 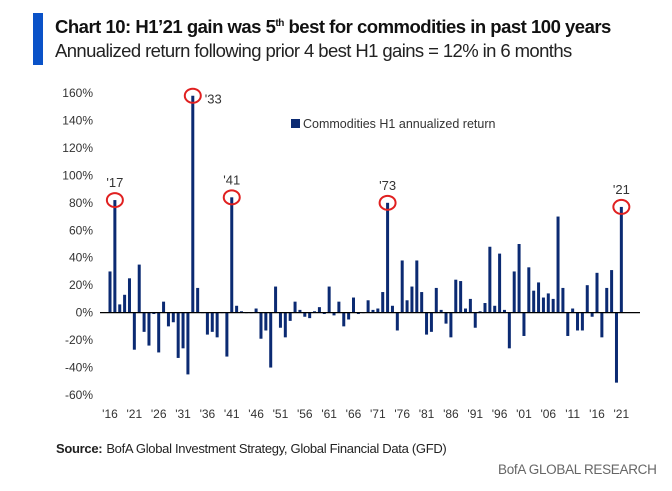 What do you see at coordinates (285, 325) in the screenshot?
I see `bar-1952` at bounding box center [285, 325].